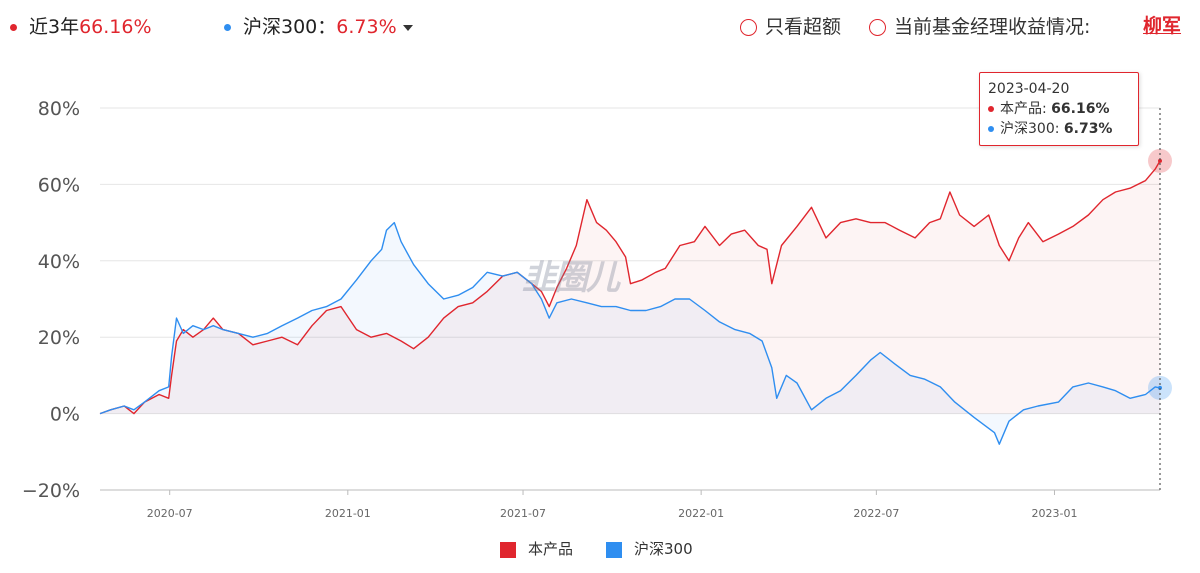 Image resolution: width=1200 pixels, height=573 pixels. I want to click on tooltip-product-row: 本产品: 66.16%, so click(1059, 109).